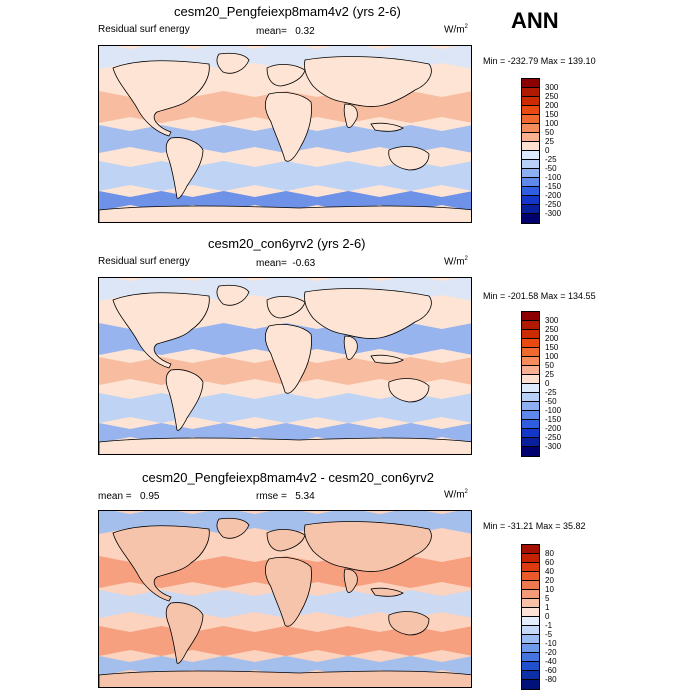 The height and width of the screenshot is (700, 700). Describe the element at coordinates (549, 634) in the screenshot. I see `colorbar-tick-label: -5` at that location.